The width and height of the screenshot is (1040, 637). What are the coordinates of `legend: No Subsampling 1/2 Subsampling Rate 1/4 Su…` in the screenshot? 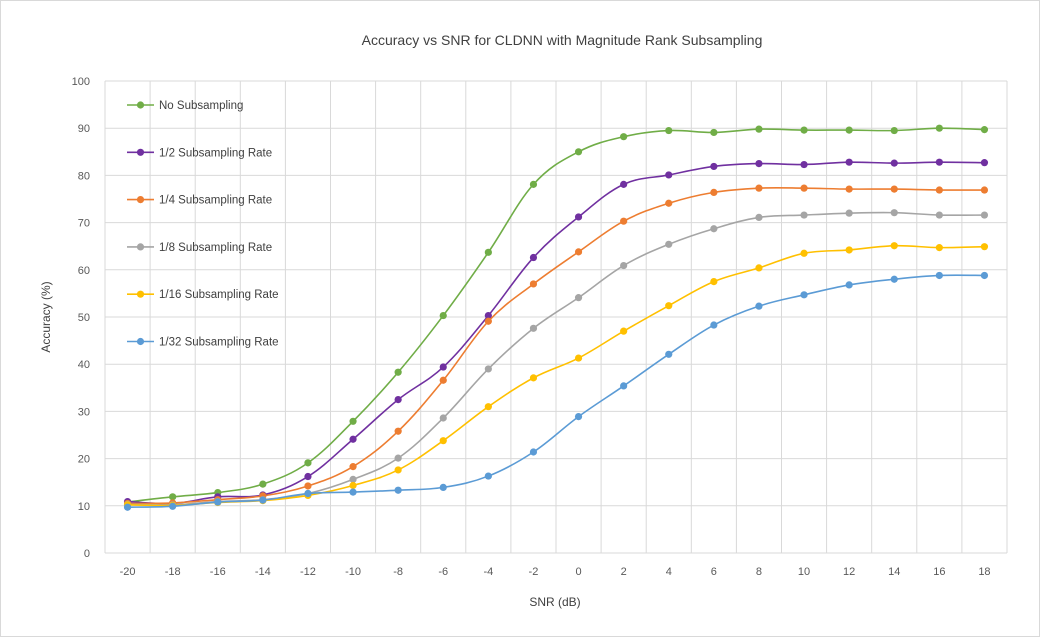 It's located at (203, 224).